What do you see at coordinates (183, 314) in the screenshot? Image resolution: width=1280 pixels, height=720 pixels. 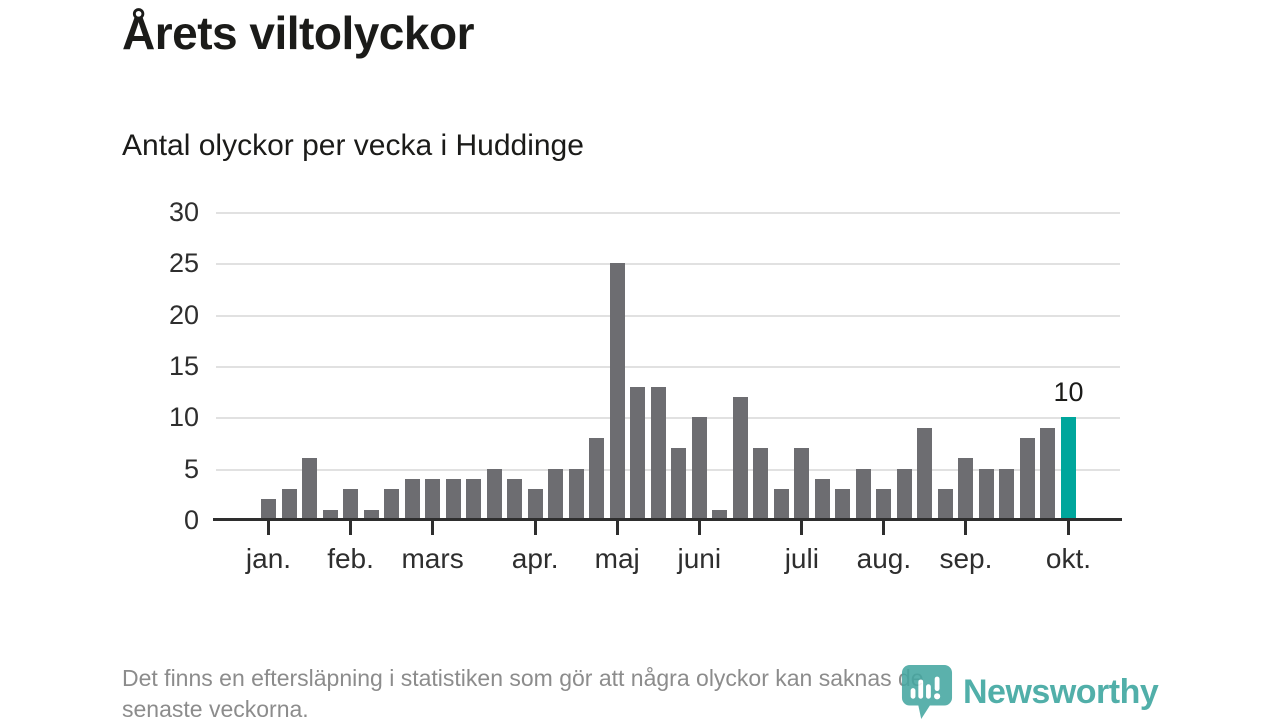 I see `y-tick-label: 20` at bounding box center [183, 314].